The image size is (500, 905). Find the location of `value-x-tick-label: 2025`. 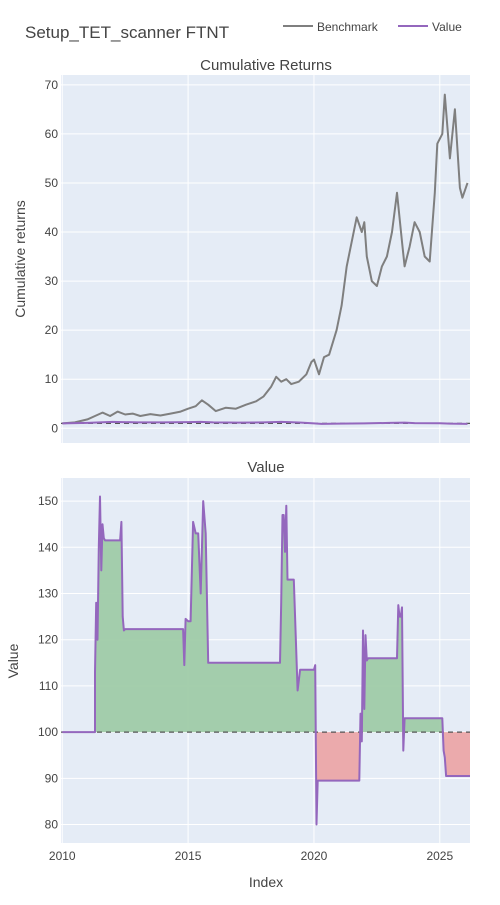

value-x-tick-label: 2025 is located at coordinates (439, 856).